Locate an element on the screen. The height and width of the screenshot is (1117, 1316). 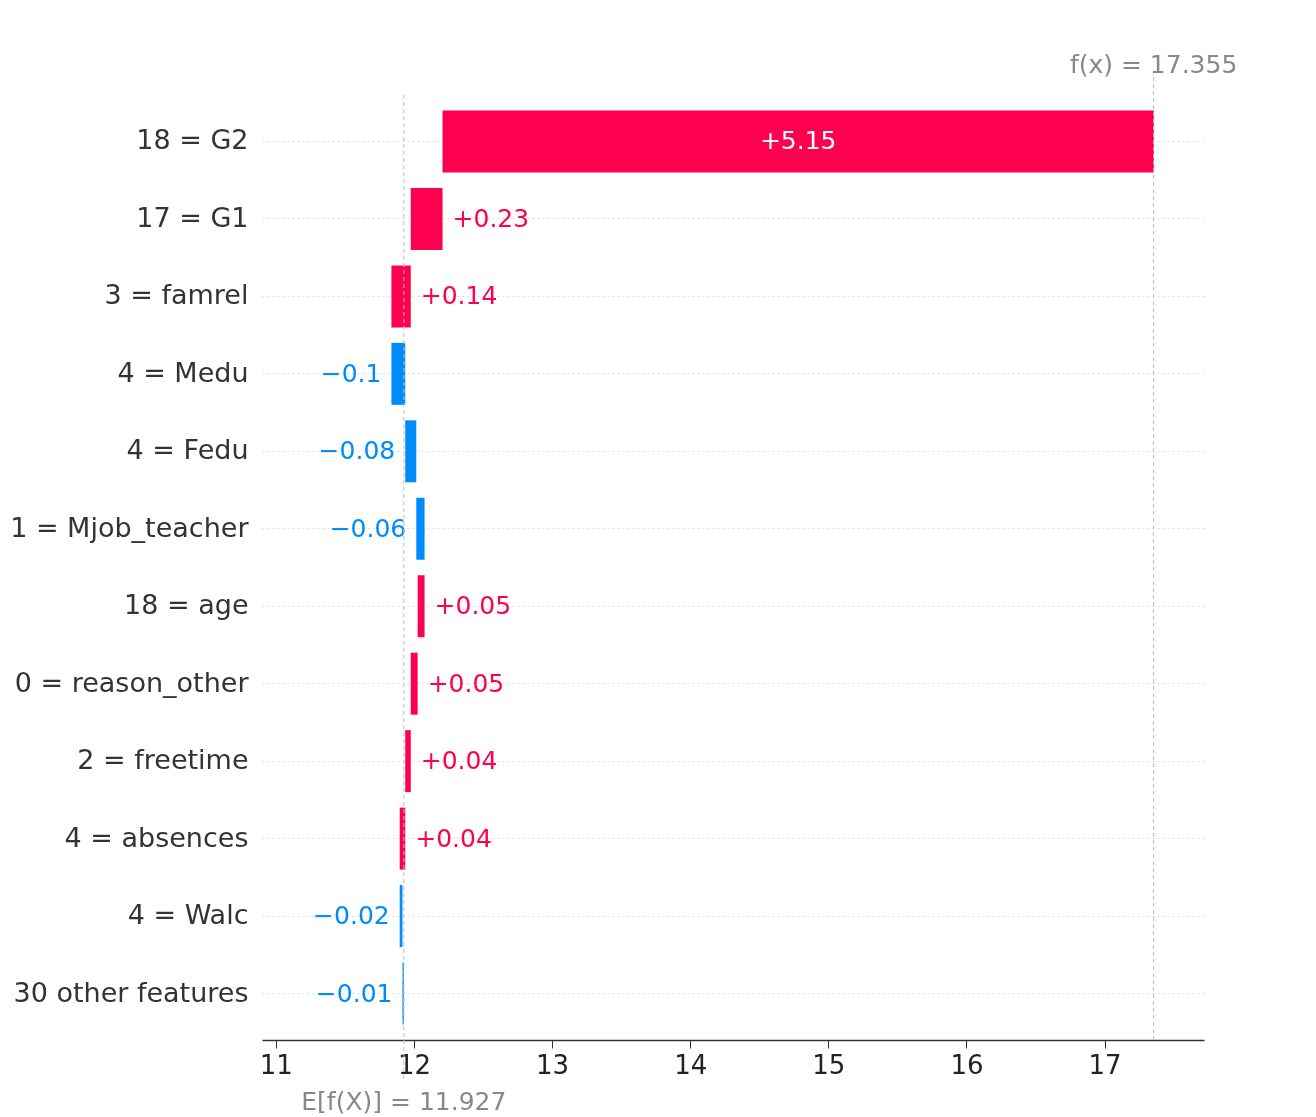
y-tick-label: 30 other features is located at coordinates (131, 992).